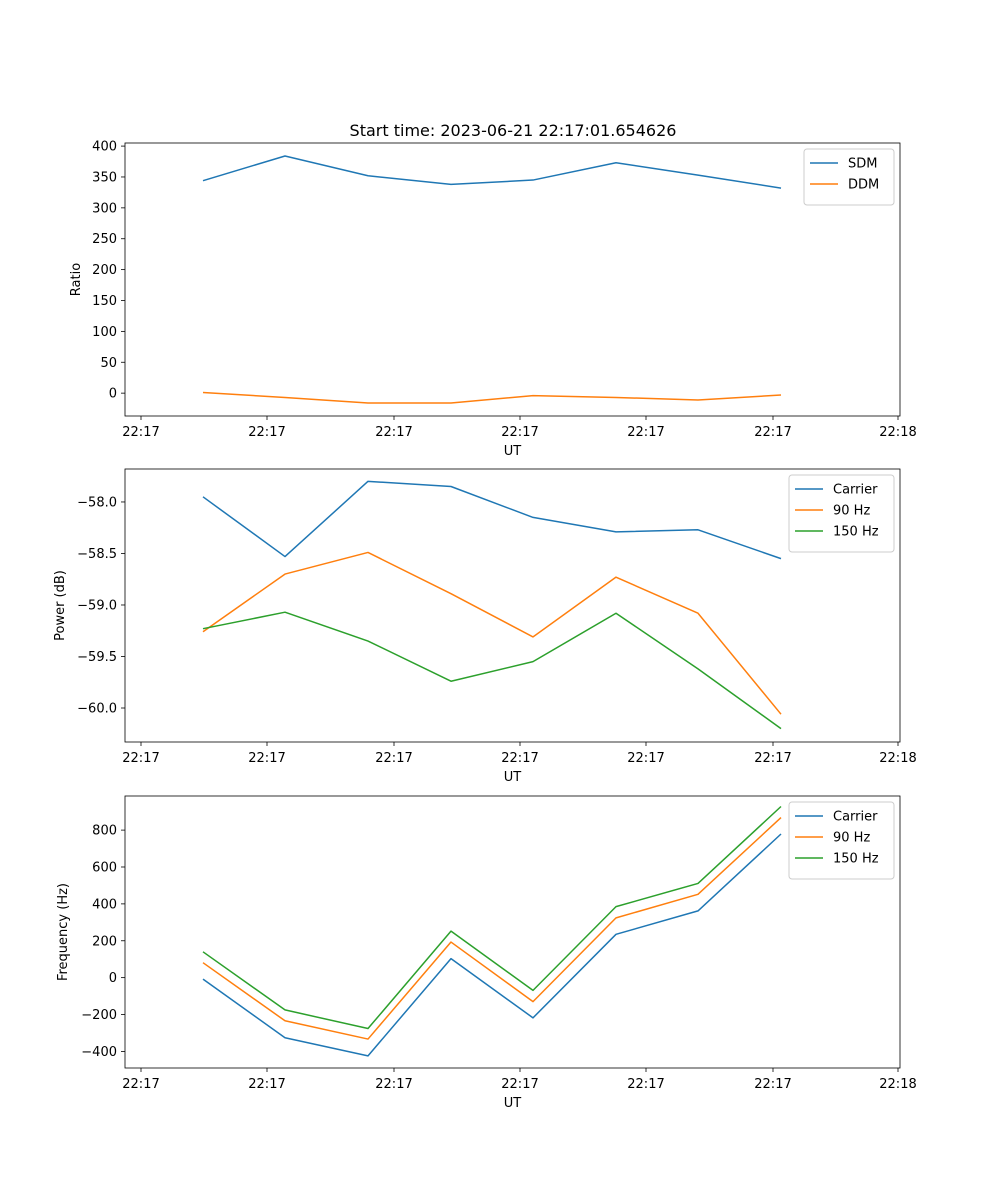 The height and width of the screenshot is (1200, 1000). I want to click on legend-label-sdm: SDM, so click(862, 164).